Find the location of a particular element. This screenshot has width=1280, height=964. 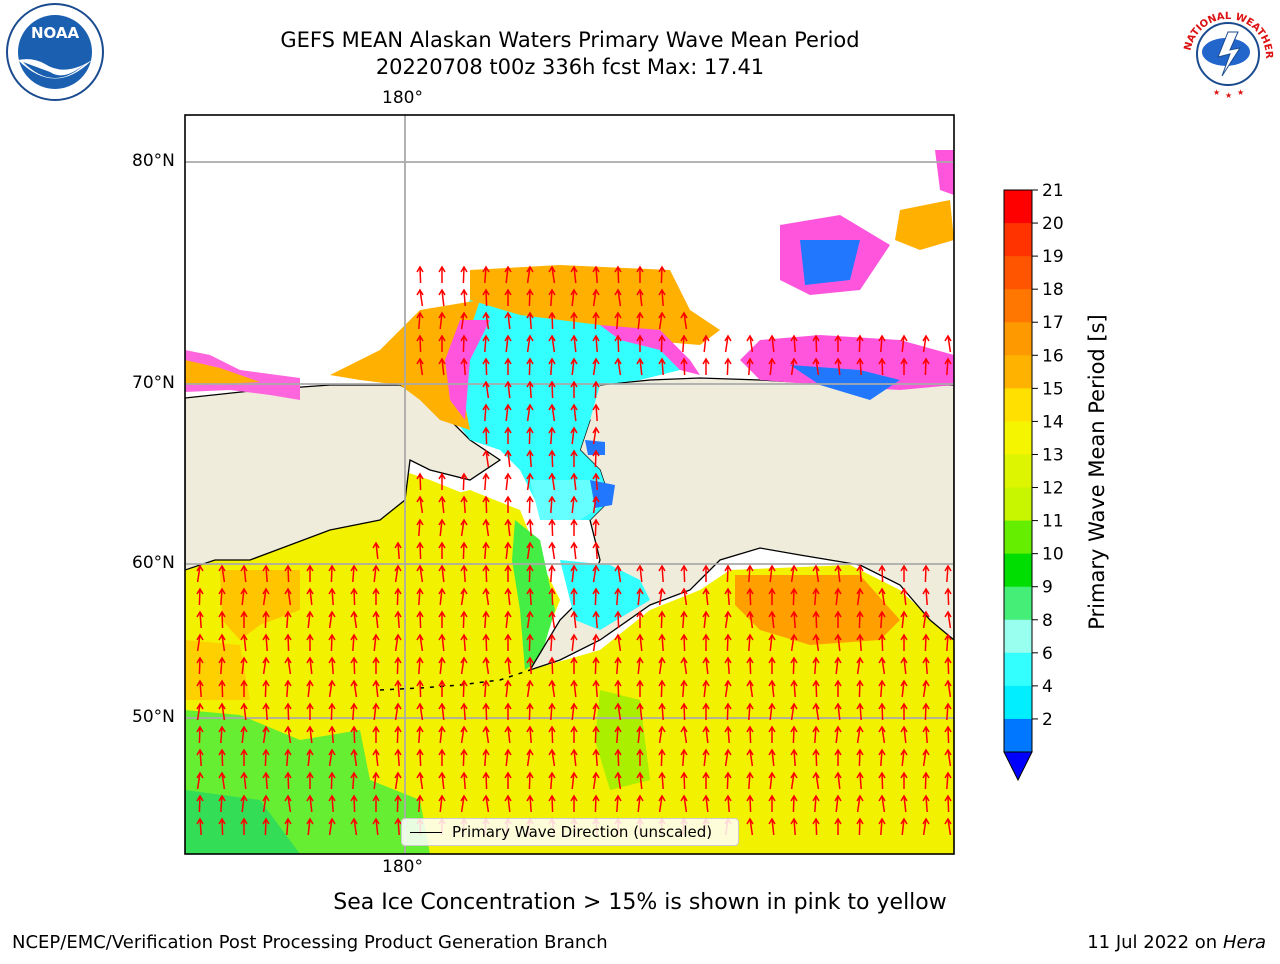

land-alaska-siberia is located at coordinates (343, 477).